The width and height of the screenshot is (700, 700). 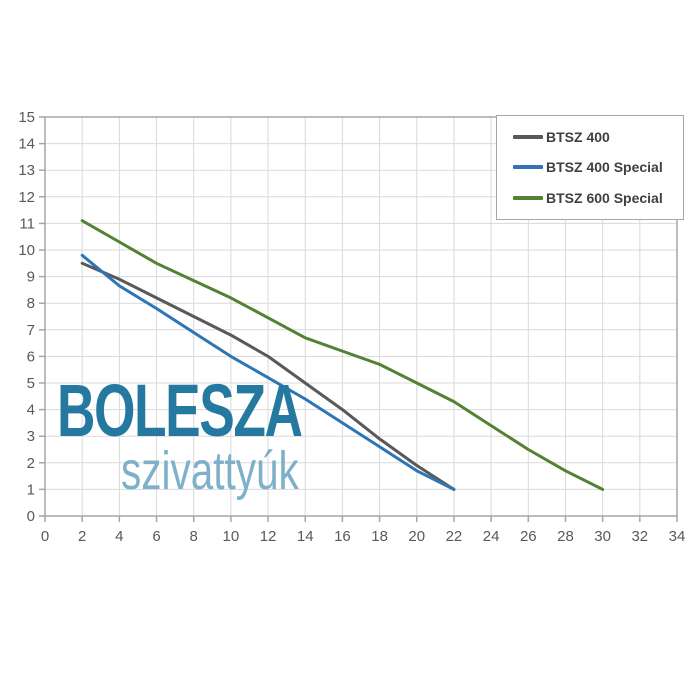 I want to click on y-tick-label: 13, so click(x=26, y=170).